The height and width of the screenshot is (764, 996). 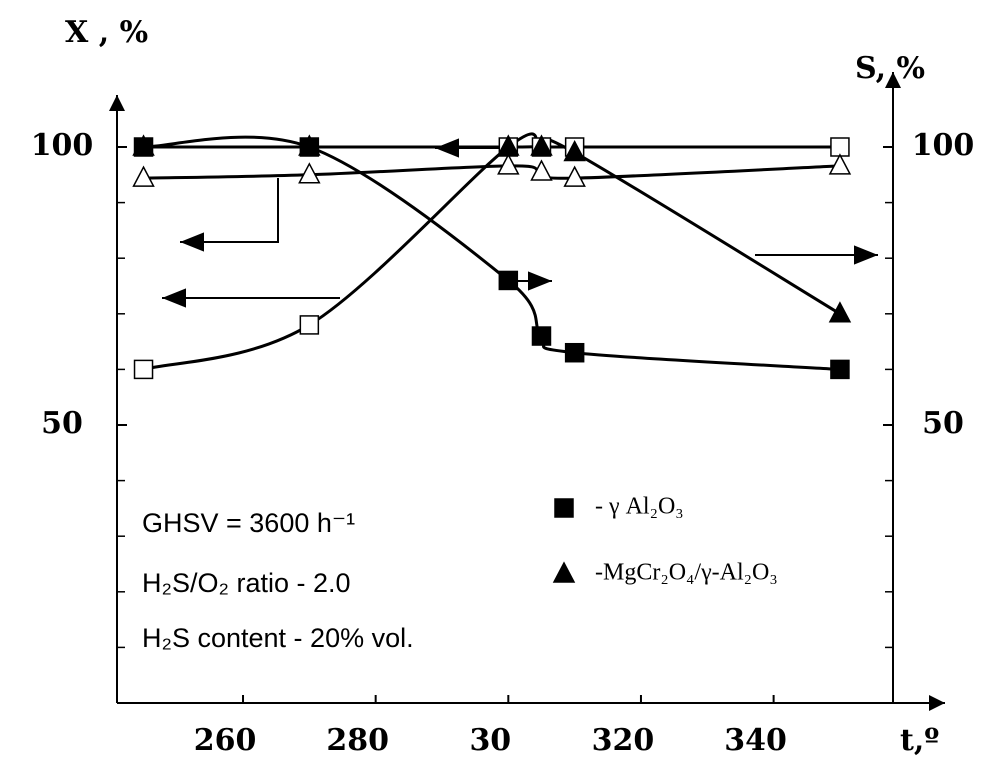 What do you see at coordinates (490, 740) in the screenshot?
I see `x-tick-label: 30` at bounding box center [490, 740].